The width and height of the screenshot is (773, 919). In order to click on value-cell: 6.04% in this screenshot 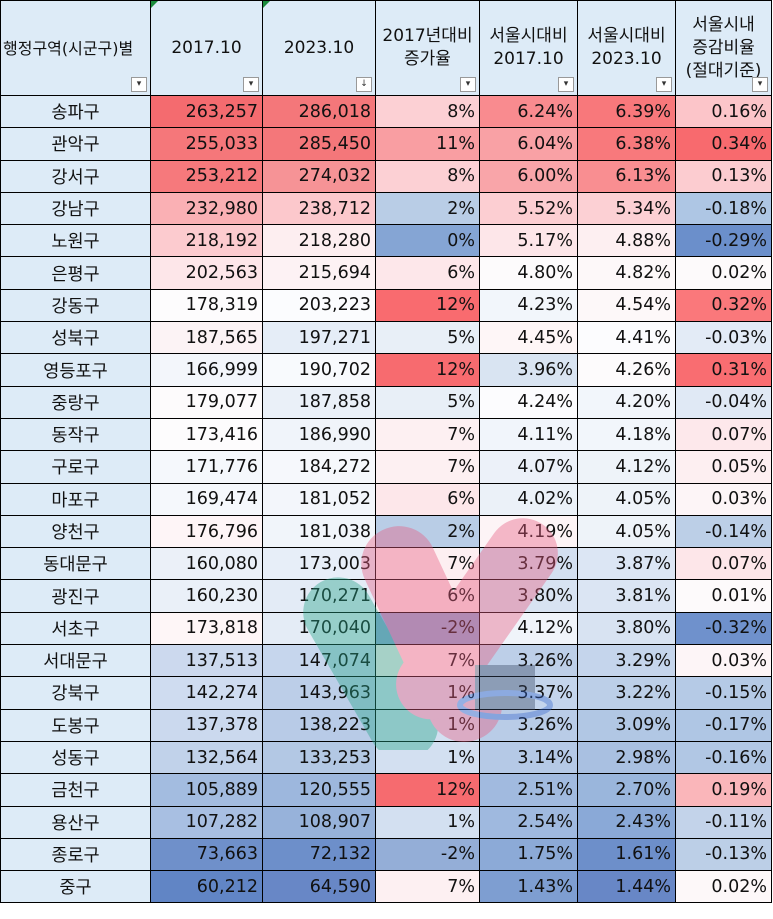, I will do `click(528, 144)`.